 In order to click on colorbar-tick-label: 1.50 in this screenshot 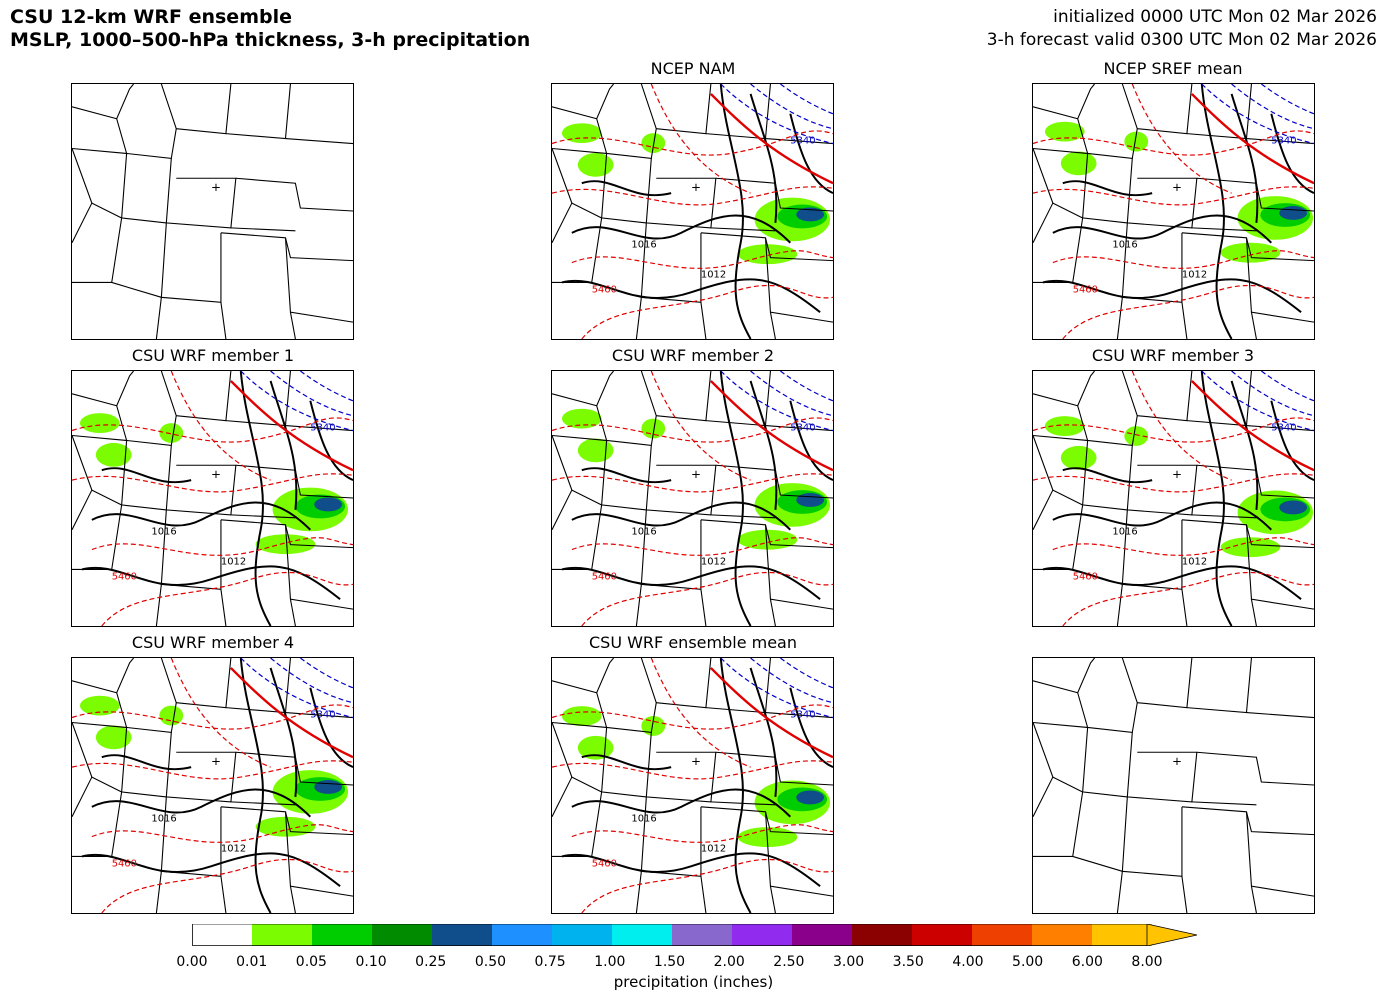, I will do `click(669, 962)`.